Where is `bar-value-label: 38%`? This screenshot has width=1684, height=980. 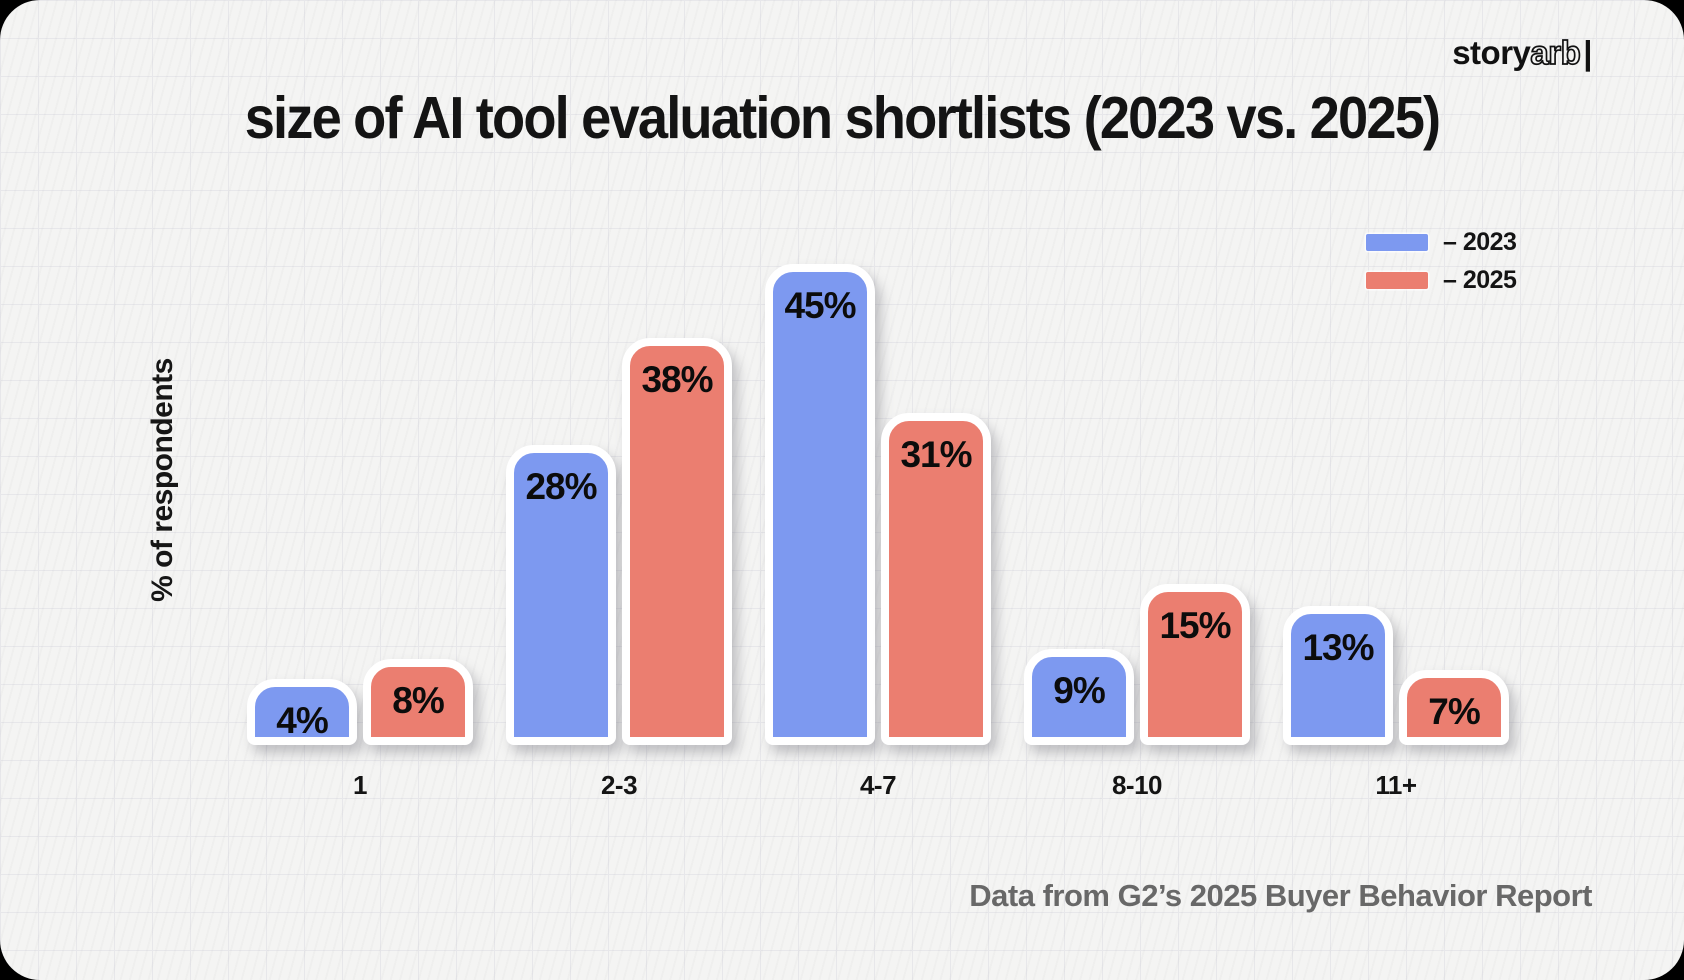 bar-value-label: 38% is located at coordinates (677, 379).